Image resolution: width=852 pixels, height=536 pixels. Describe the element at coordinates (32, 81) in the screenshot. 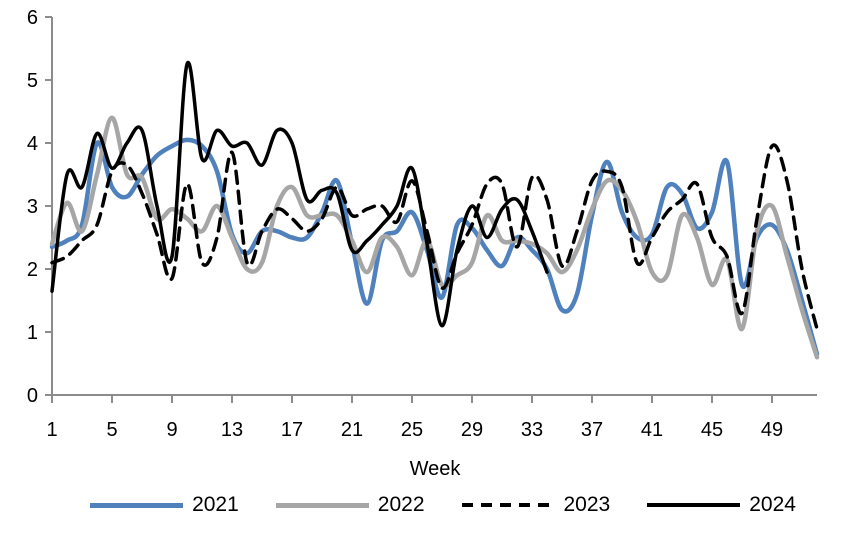

I see `y-tick-label: 5` at that location.